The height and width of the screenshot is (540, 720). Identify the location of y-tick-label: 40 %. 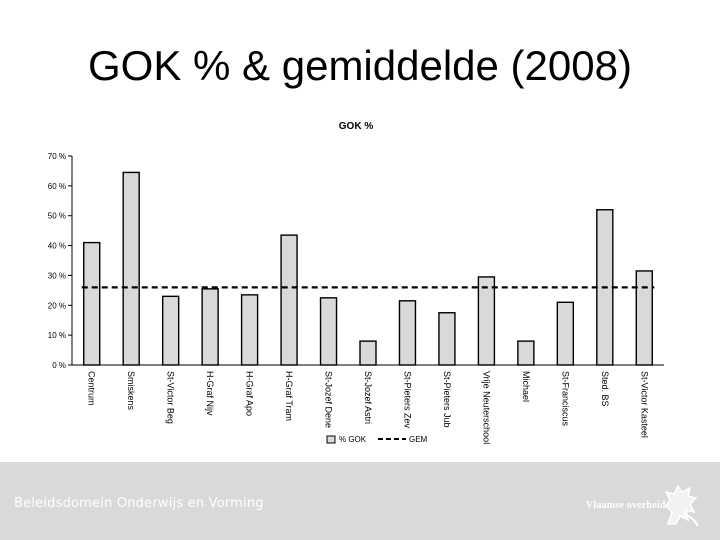
(57, 246).